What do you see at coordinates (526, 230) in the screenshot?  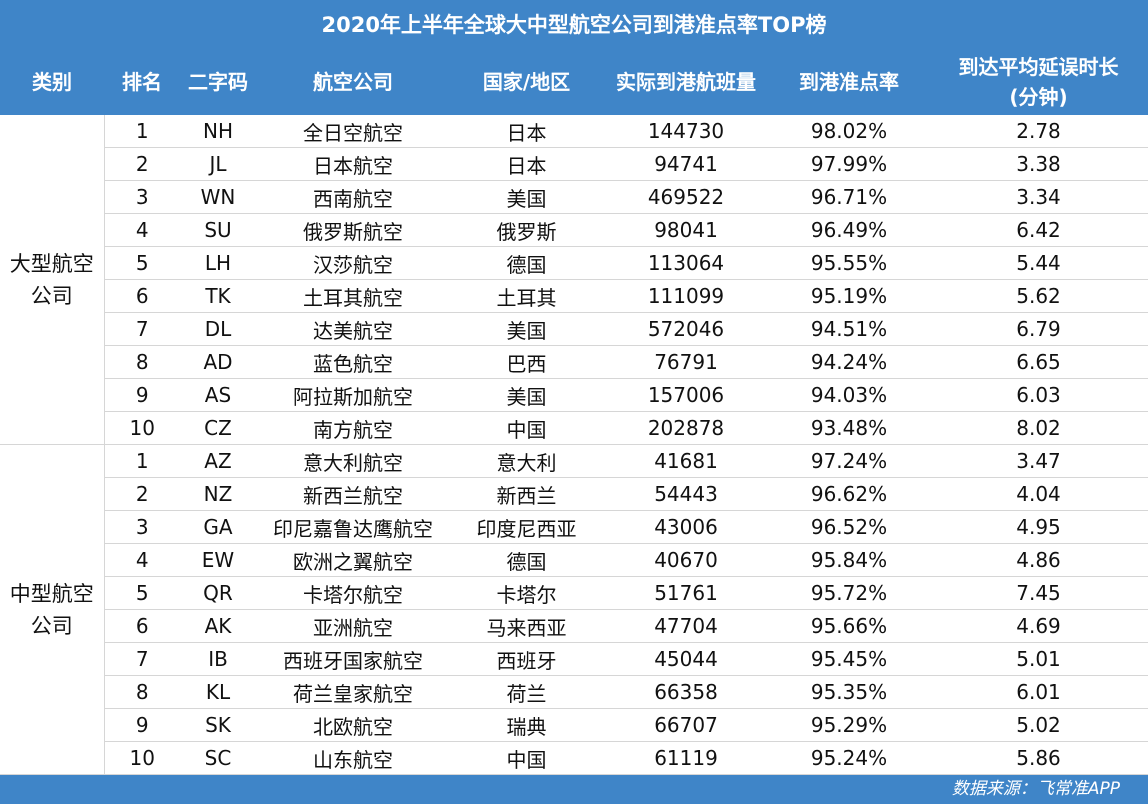 I see `country-cell: 俄罗斯` at bounding box center [526, 230].